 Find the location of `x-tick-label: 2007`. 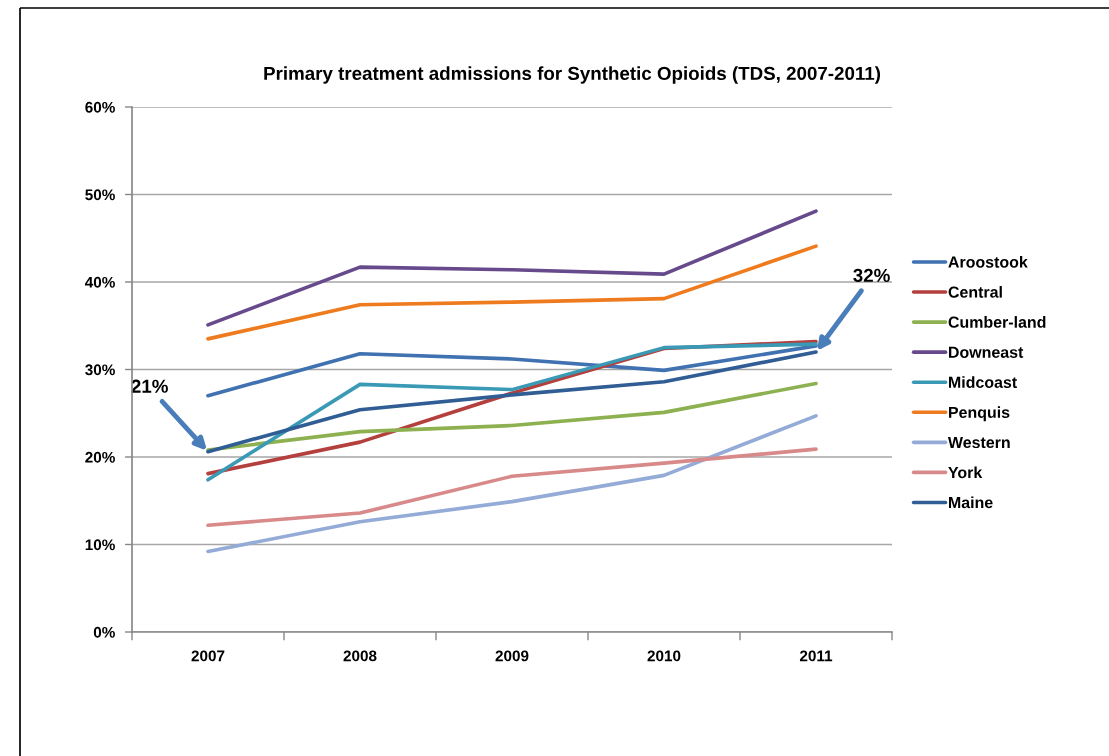

x-tick-label: 2007 is located at coordinates (208, 656).